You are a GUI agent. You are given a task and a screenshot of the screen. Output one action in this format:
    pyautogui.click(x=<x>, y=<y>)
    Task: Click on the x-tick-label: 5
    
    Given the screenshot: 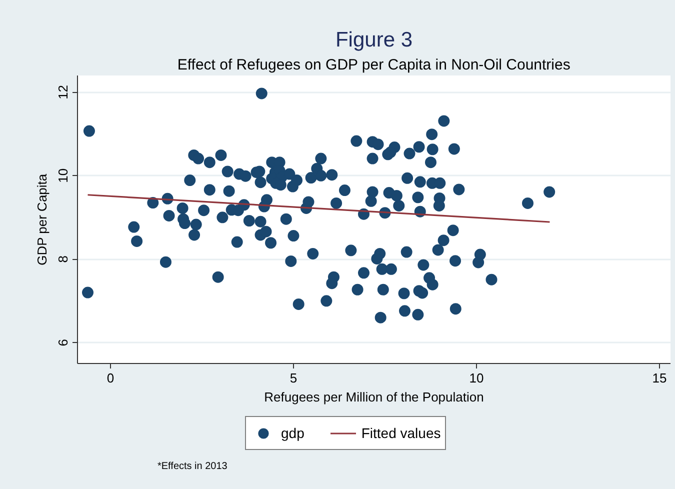 What is the action you would take?
    pyautogui.click(x=294, y=378)
    